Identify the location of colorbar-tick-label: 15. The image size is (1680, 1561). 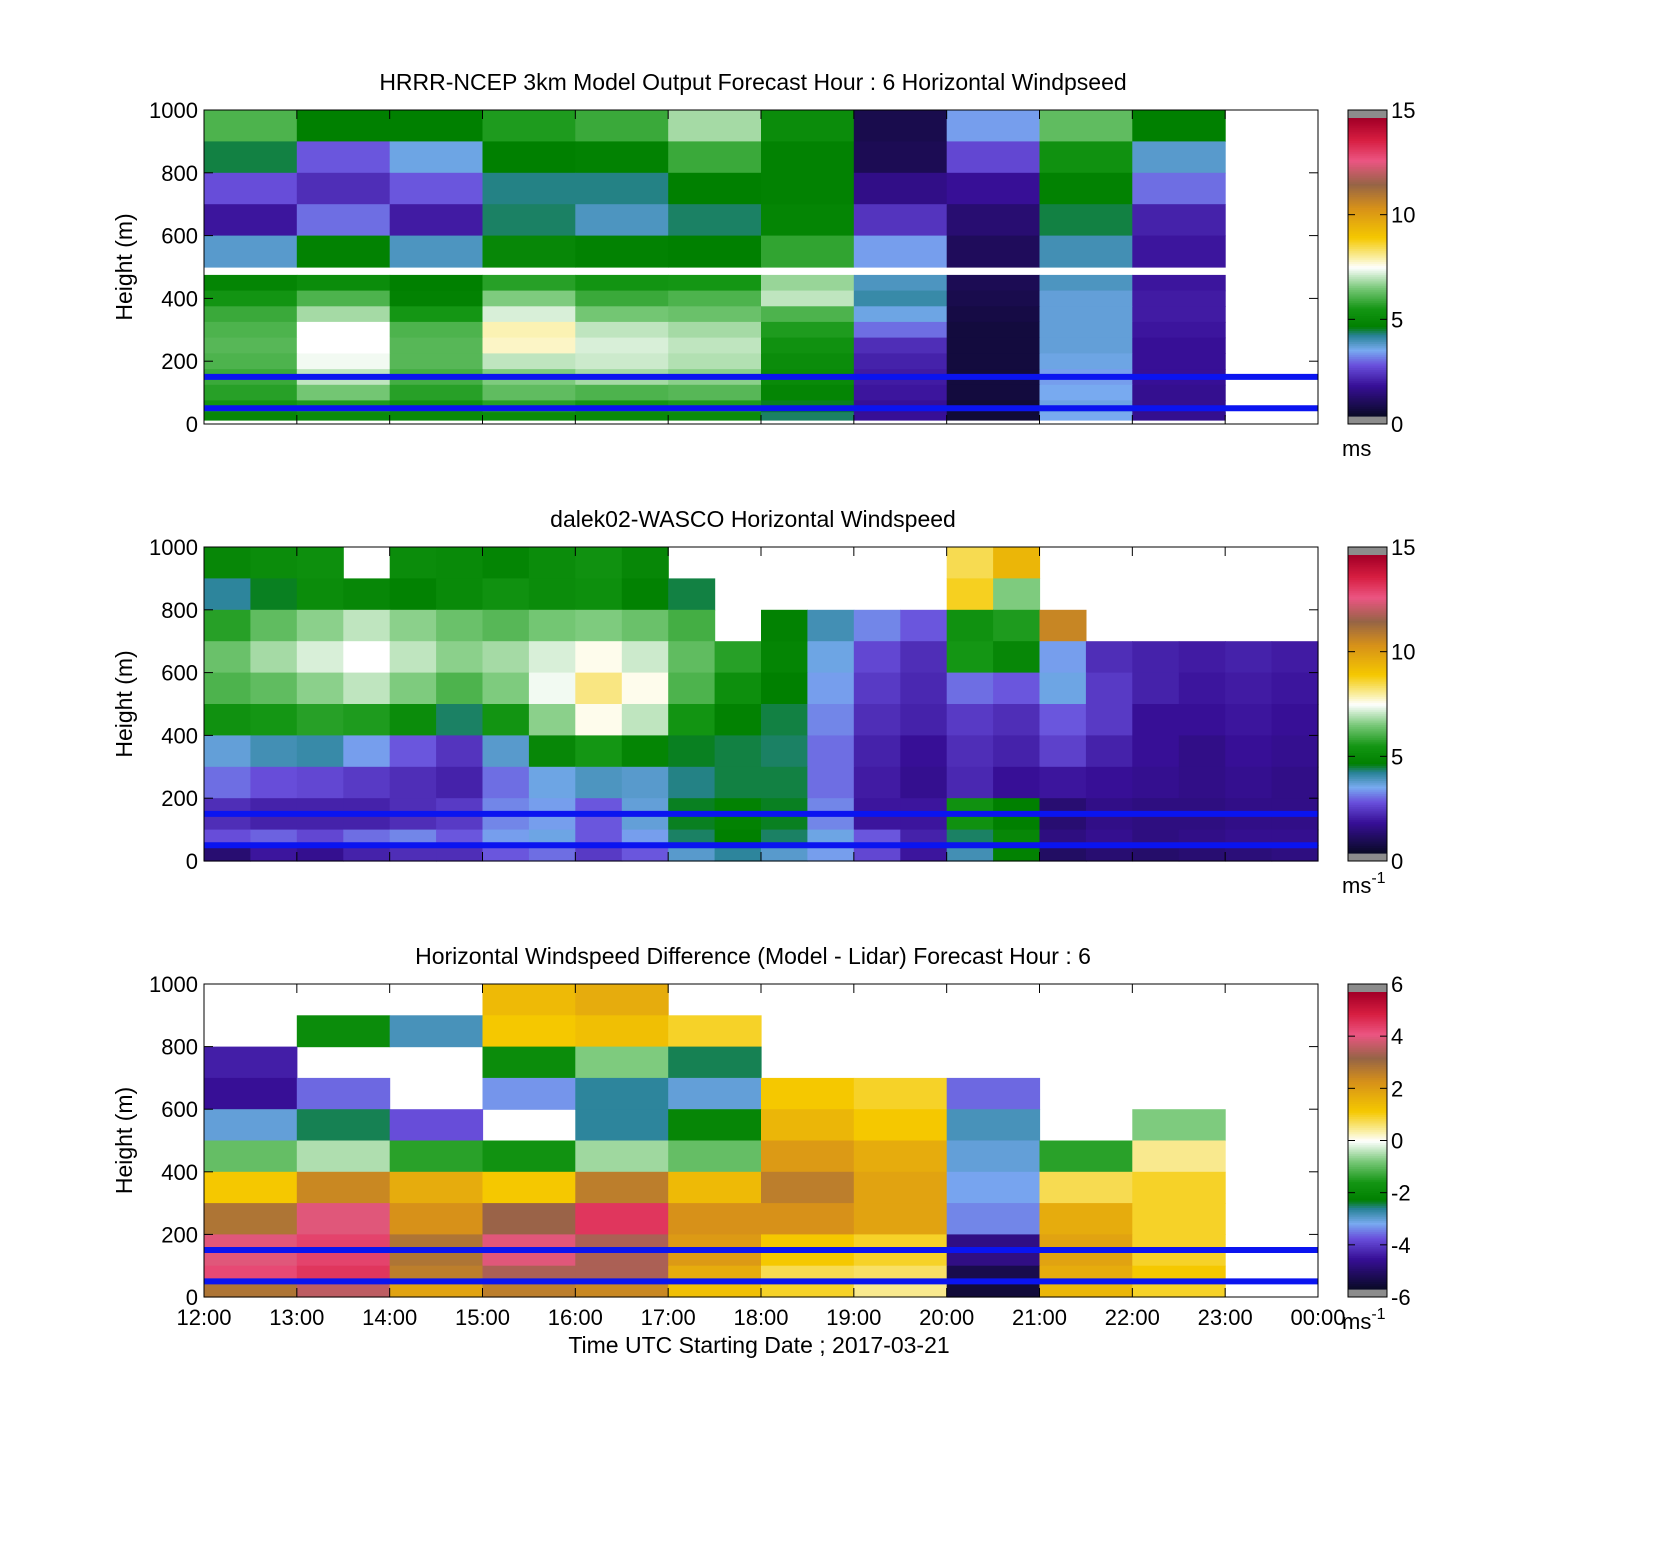
(1403, 110).